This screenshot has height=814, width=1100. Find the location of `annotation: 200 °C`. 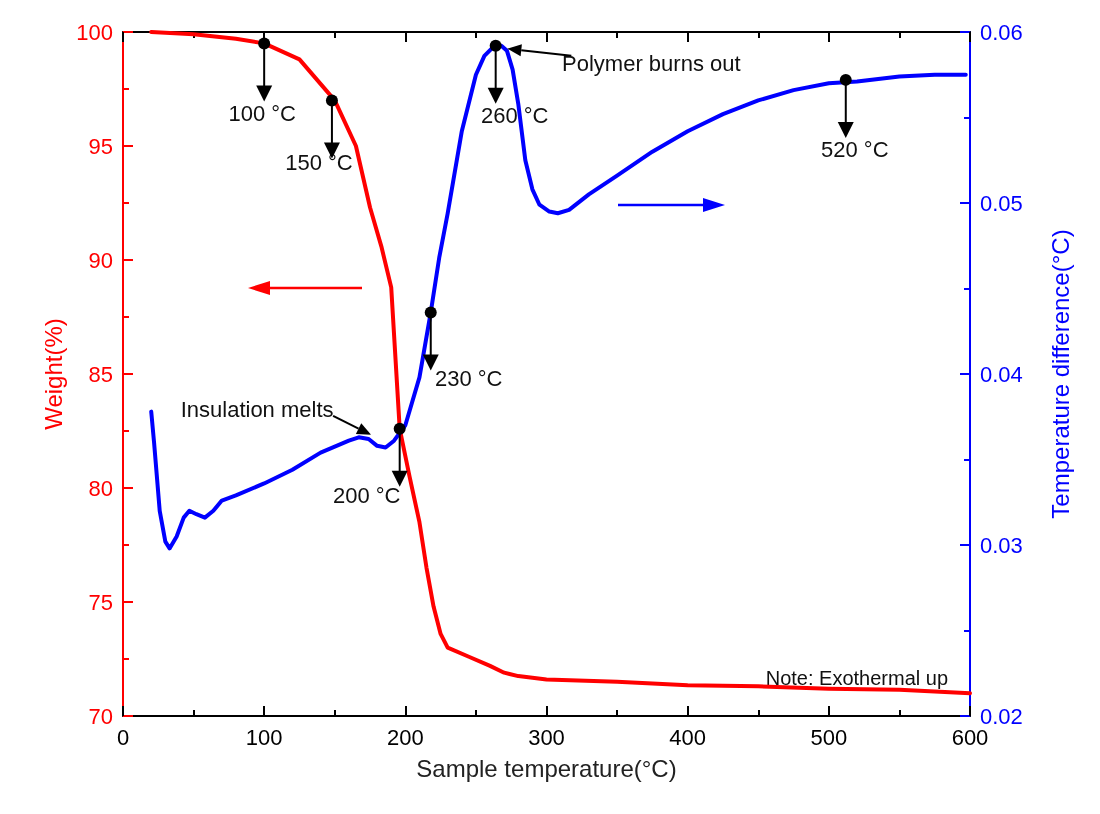

annotation: 200 °C is located at coordinates (366, 496).